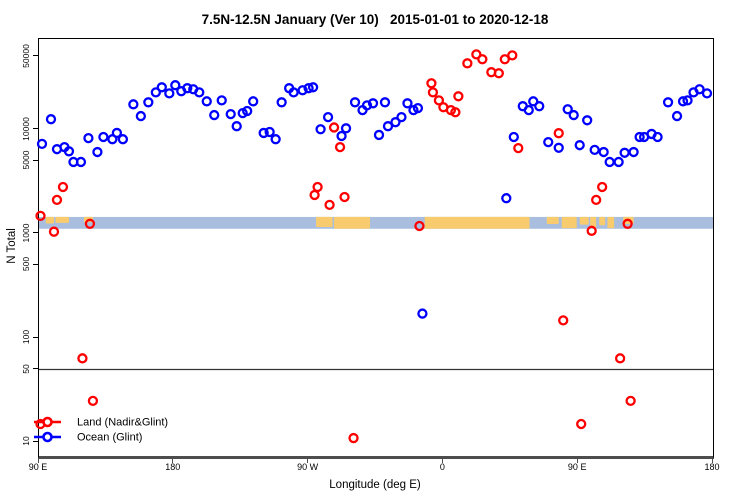  Describe the element at coordinates (26, 368) in the screenshot. I see `y-tick-label: 50` at that location.